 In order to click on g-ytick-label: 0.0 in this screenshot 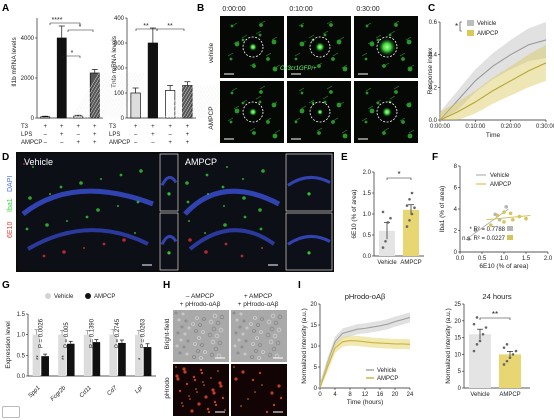, I will do `click(21, 377)`.